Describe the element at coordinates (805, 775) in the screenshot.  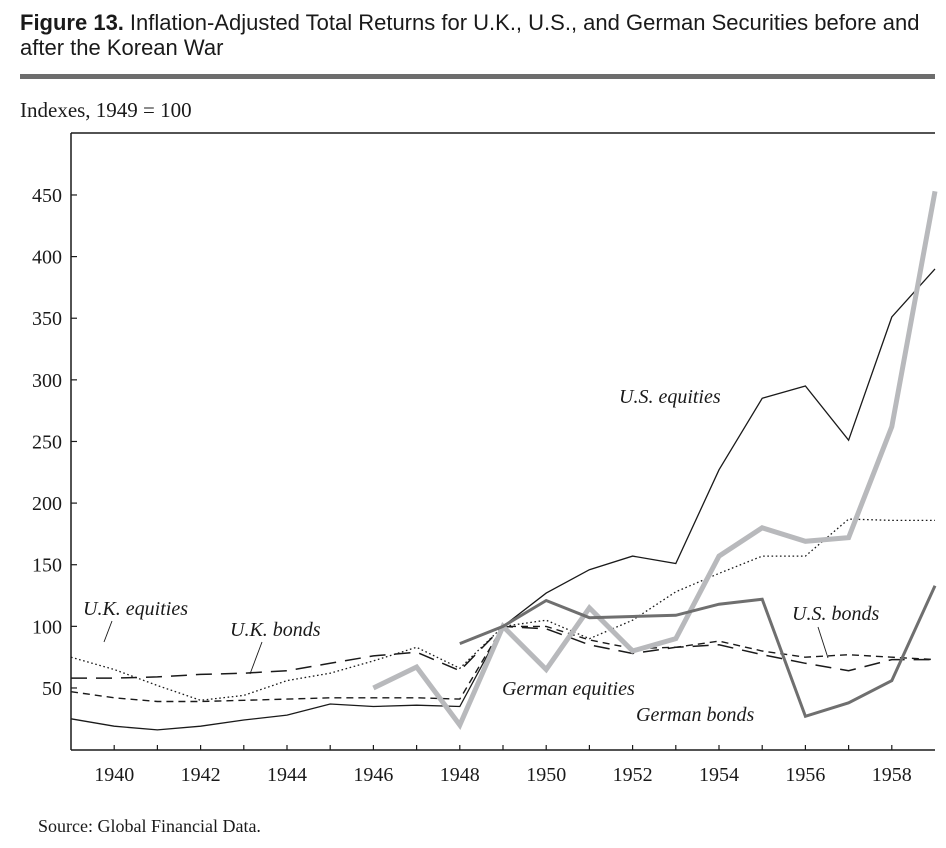
I see `x-tick-label: 1956` at that location.